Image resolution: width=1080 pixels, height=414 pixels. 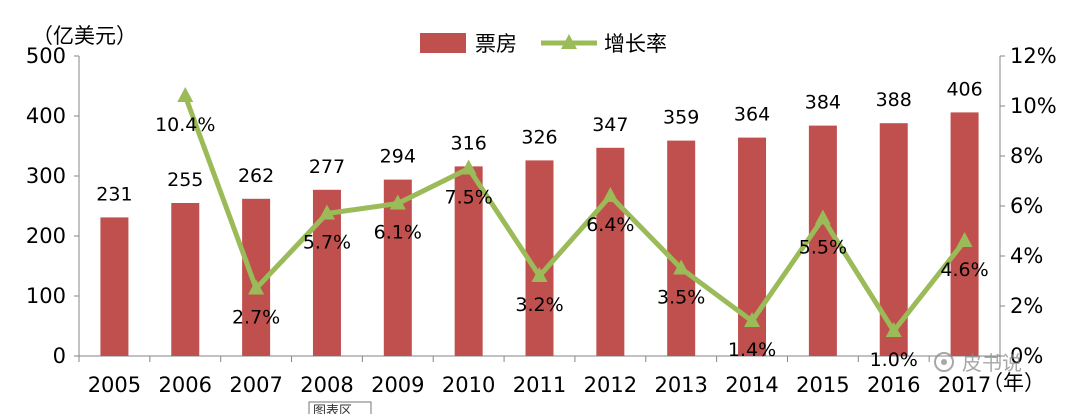 What do you see at coordinates (823, 103) in the screenshot?
I see `bar-value-label: 384` at bounding box center [823, 103].